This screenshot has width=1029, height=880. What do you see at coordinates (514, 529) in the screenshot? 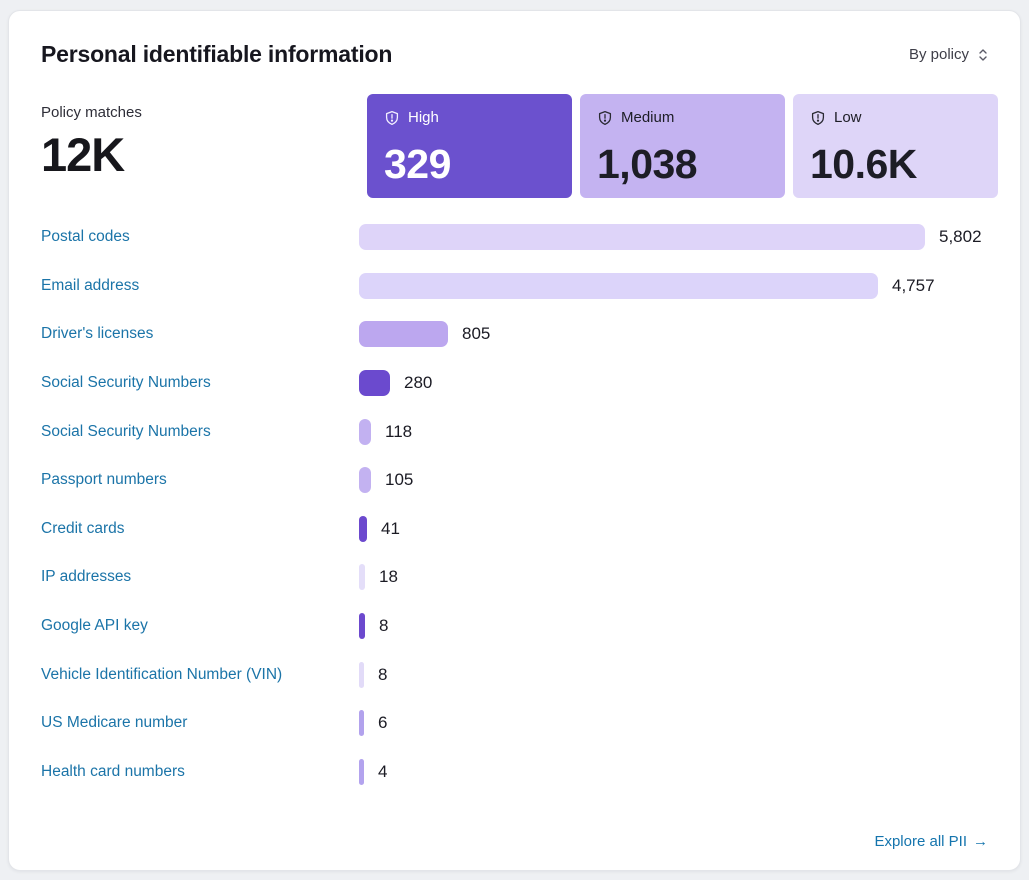
I see `pii-row: Credit cards 41` at bounding box center [514, 529].